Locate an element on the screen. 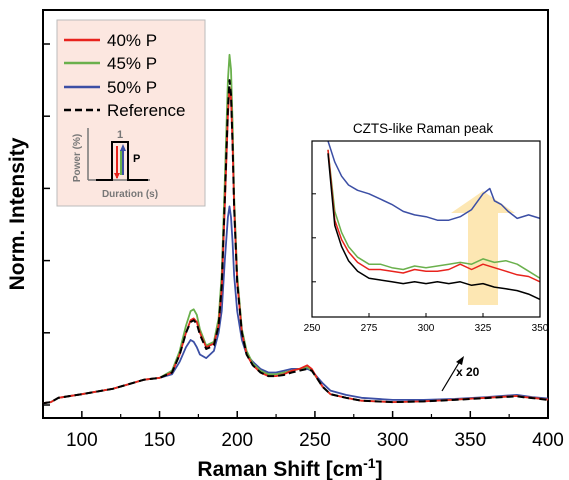  y-axis-title: Norm. Intensity is located at coordinates (17, 213).